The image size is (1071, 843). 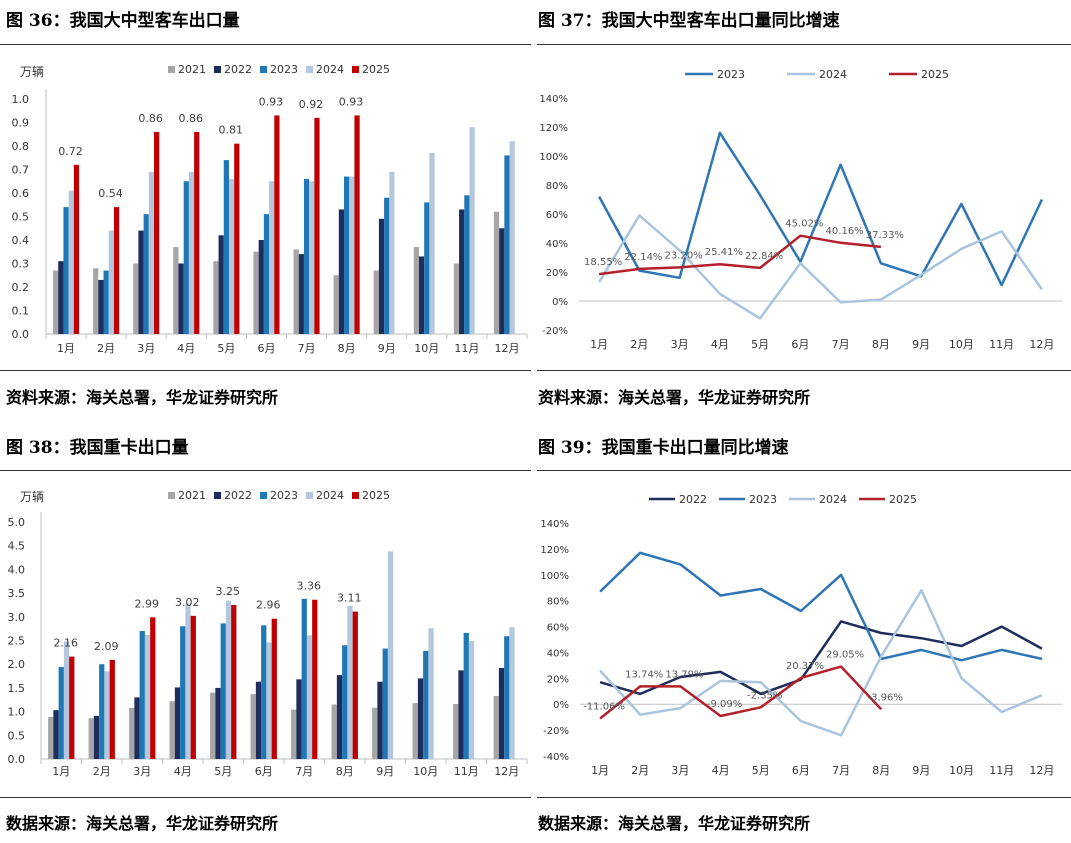 I want to click on data-label: 22.84%, so click(x=764, y=256).